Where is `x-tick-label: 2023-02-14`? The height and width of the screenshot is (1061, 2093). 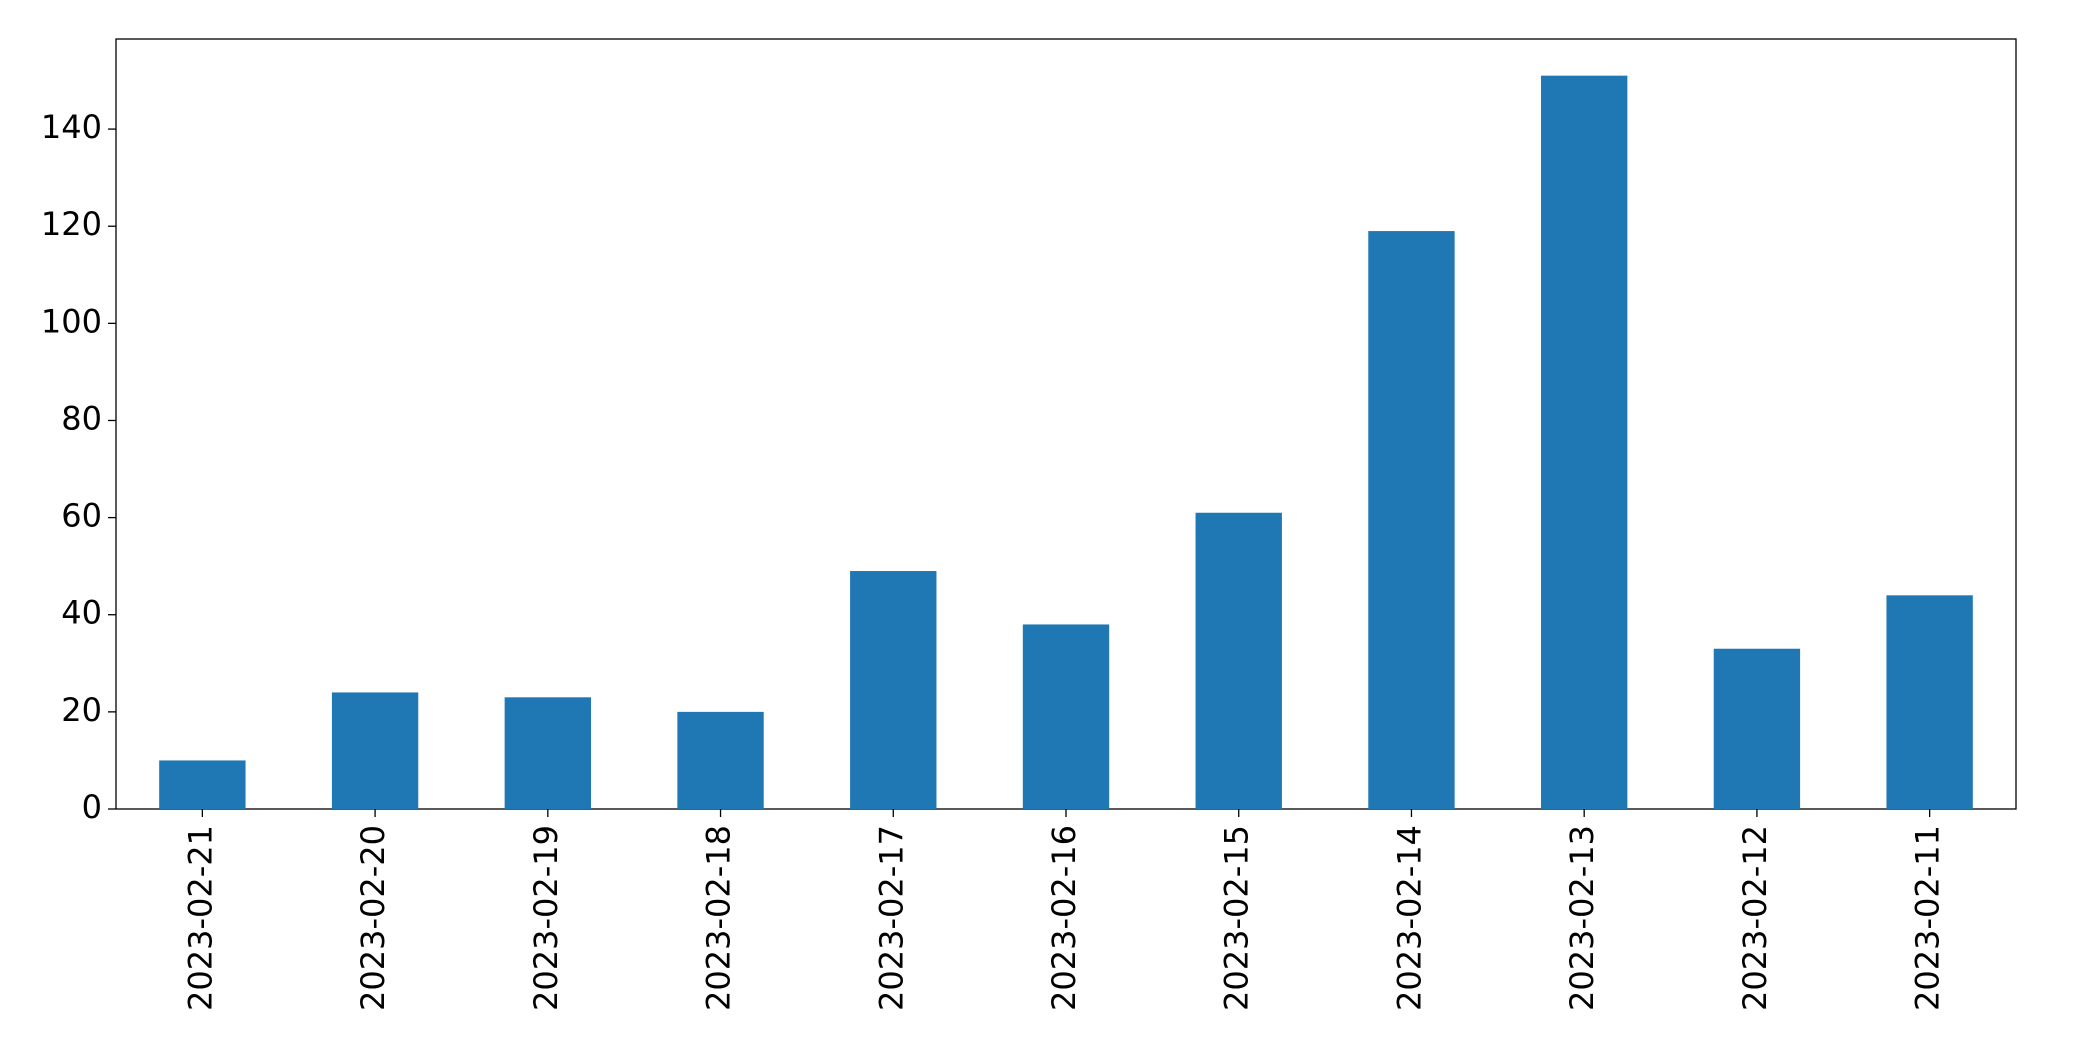
x-tick-label: 2023-02-14 is located at coordinates (1409, 918).